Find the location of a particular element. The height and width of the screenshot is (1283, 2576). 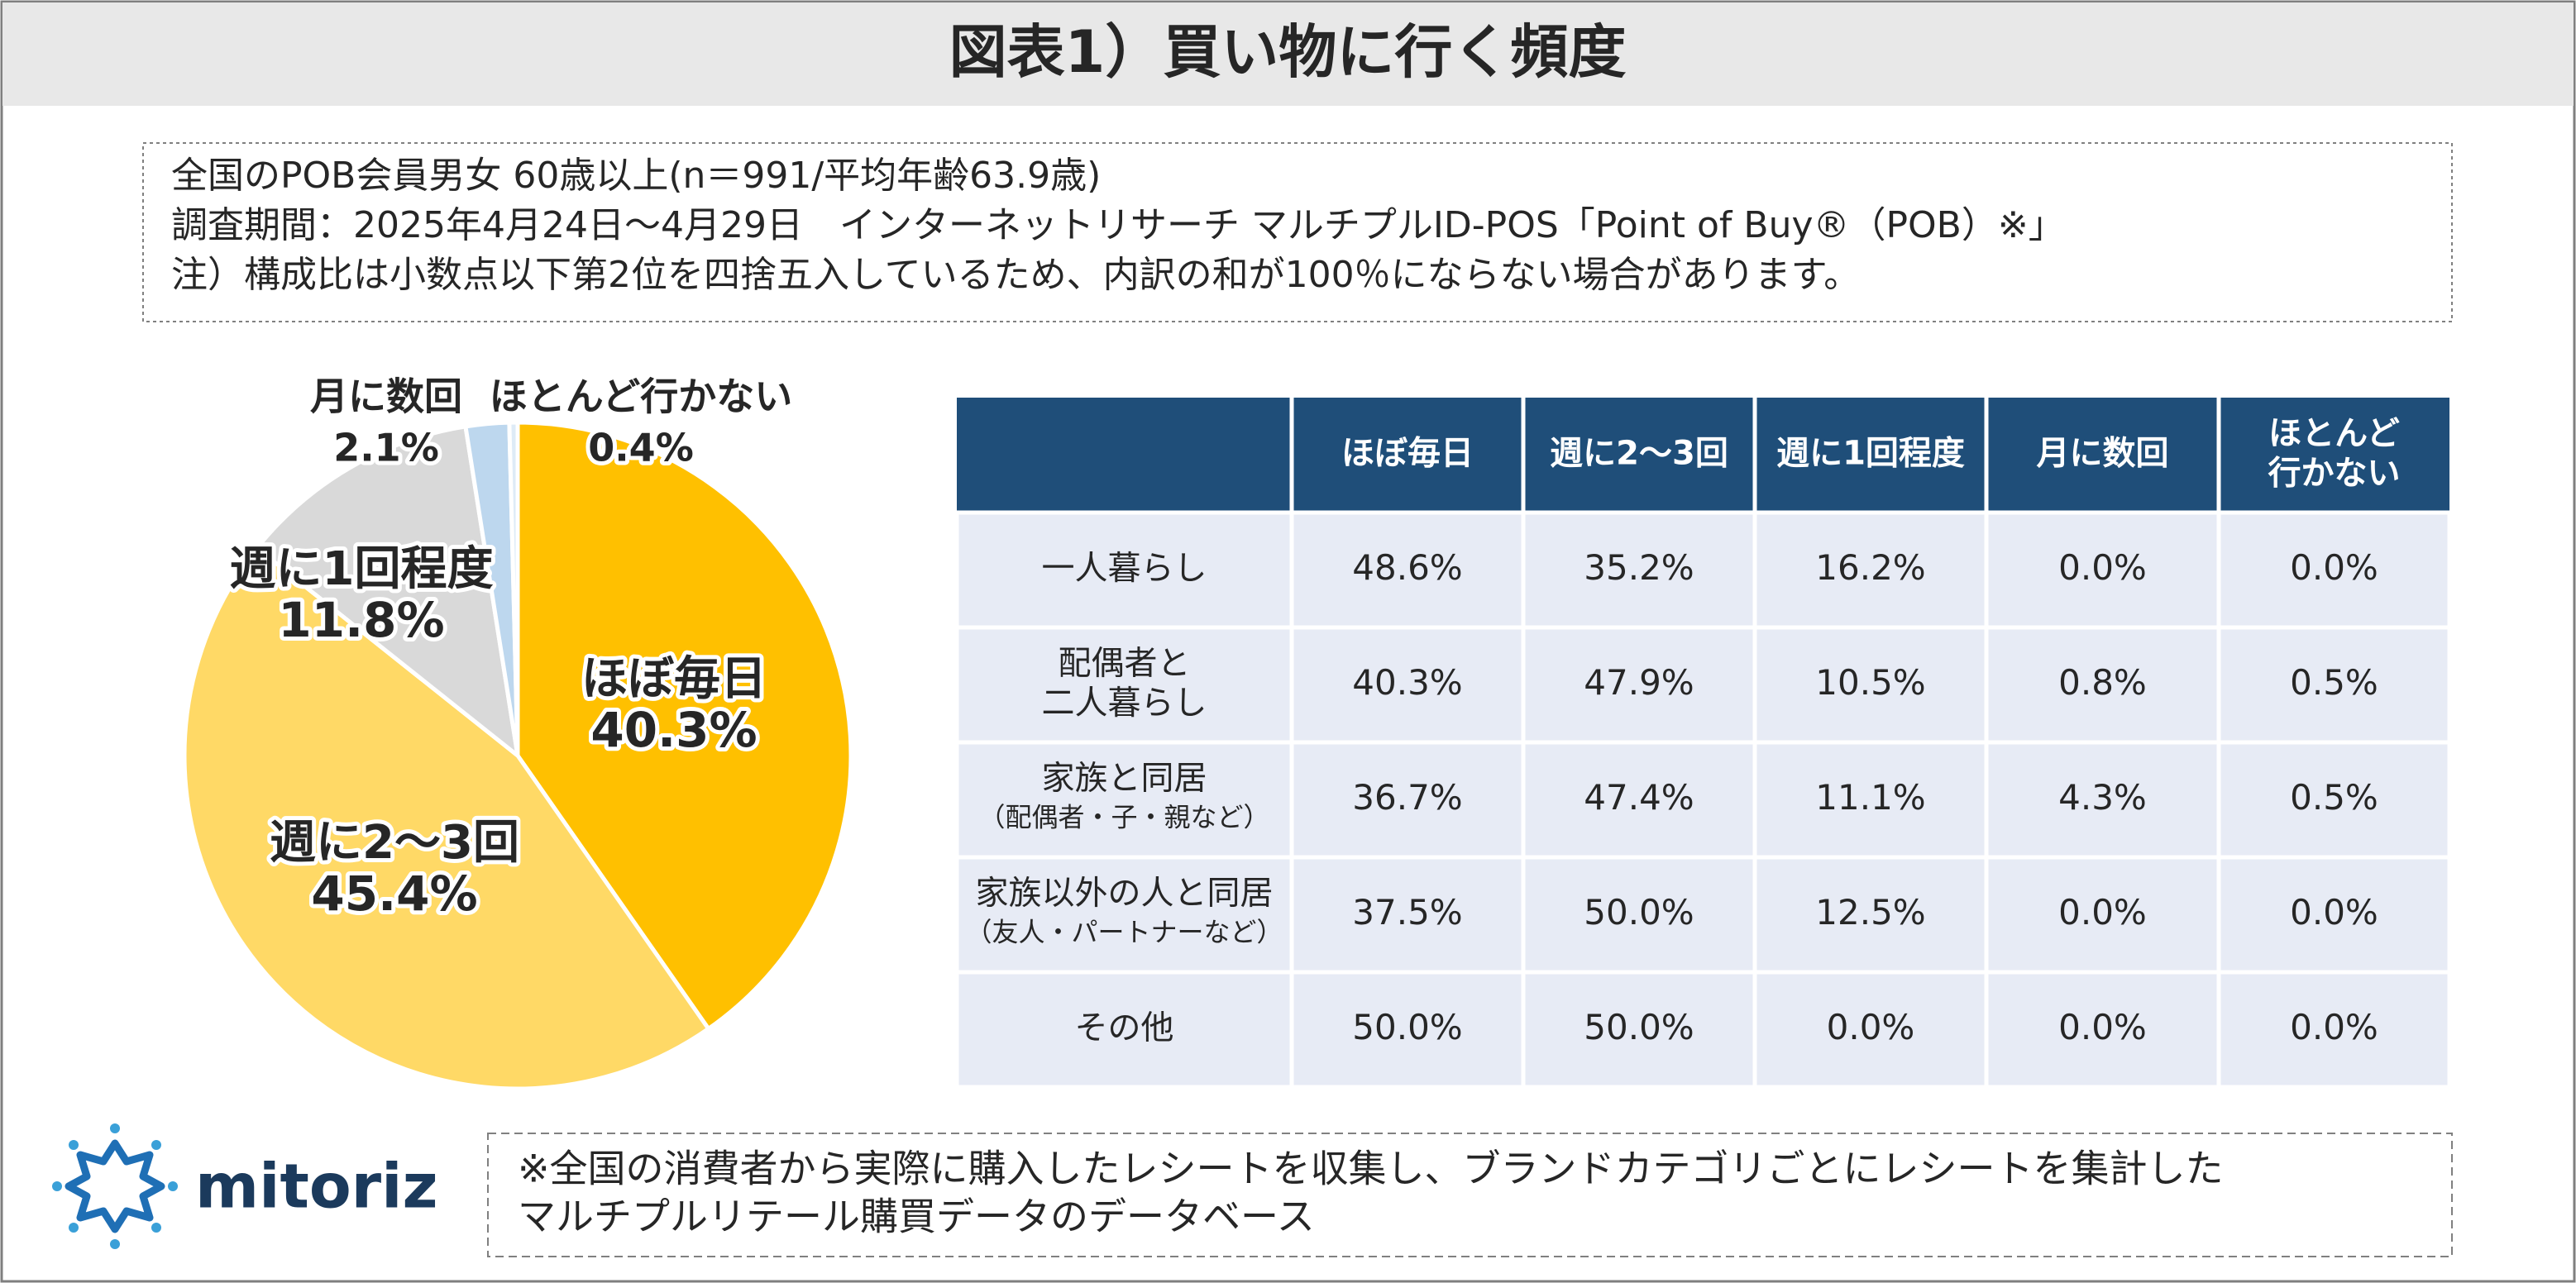

slice-value-label: 40.3% is located at coordinates (673, 730).